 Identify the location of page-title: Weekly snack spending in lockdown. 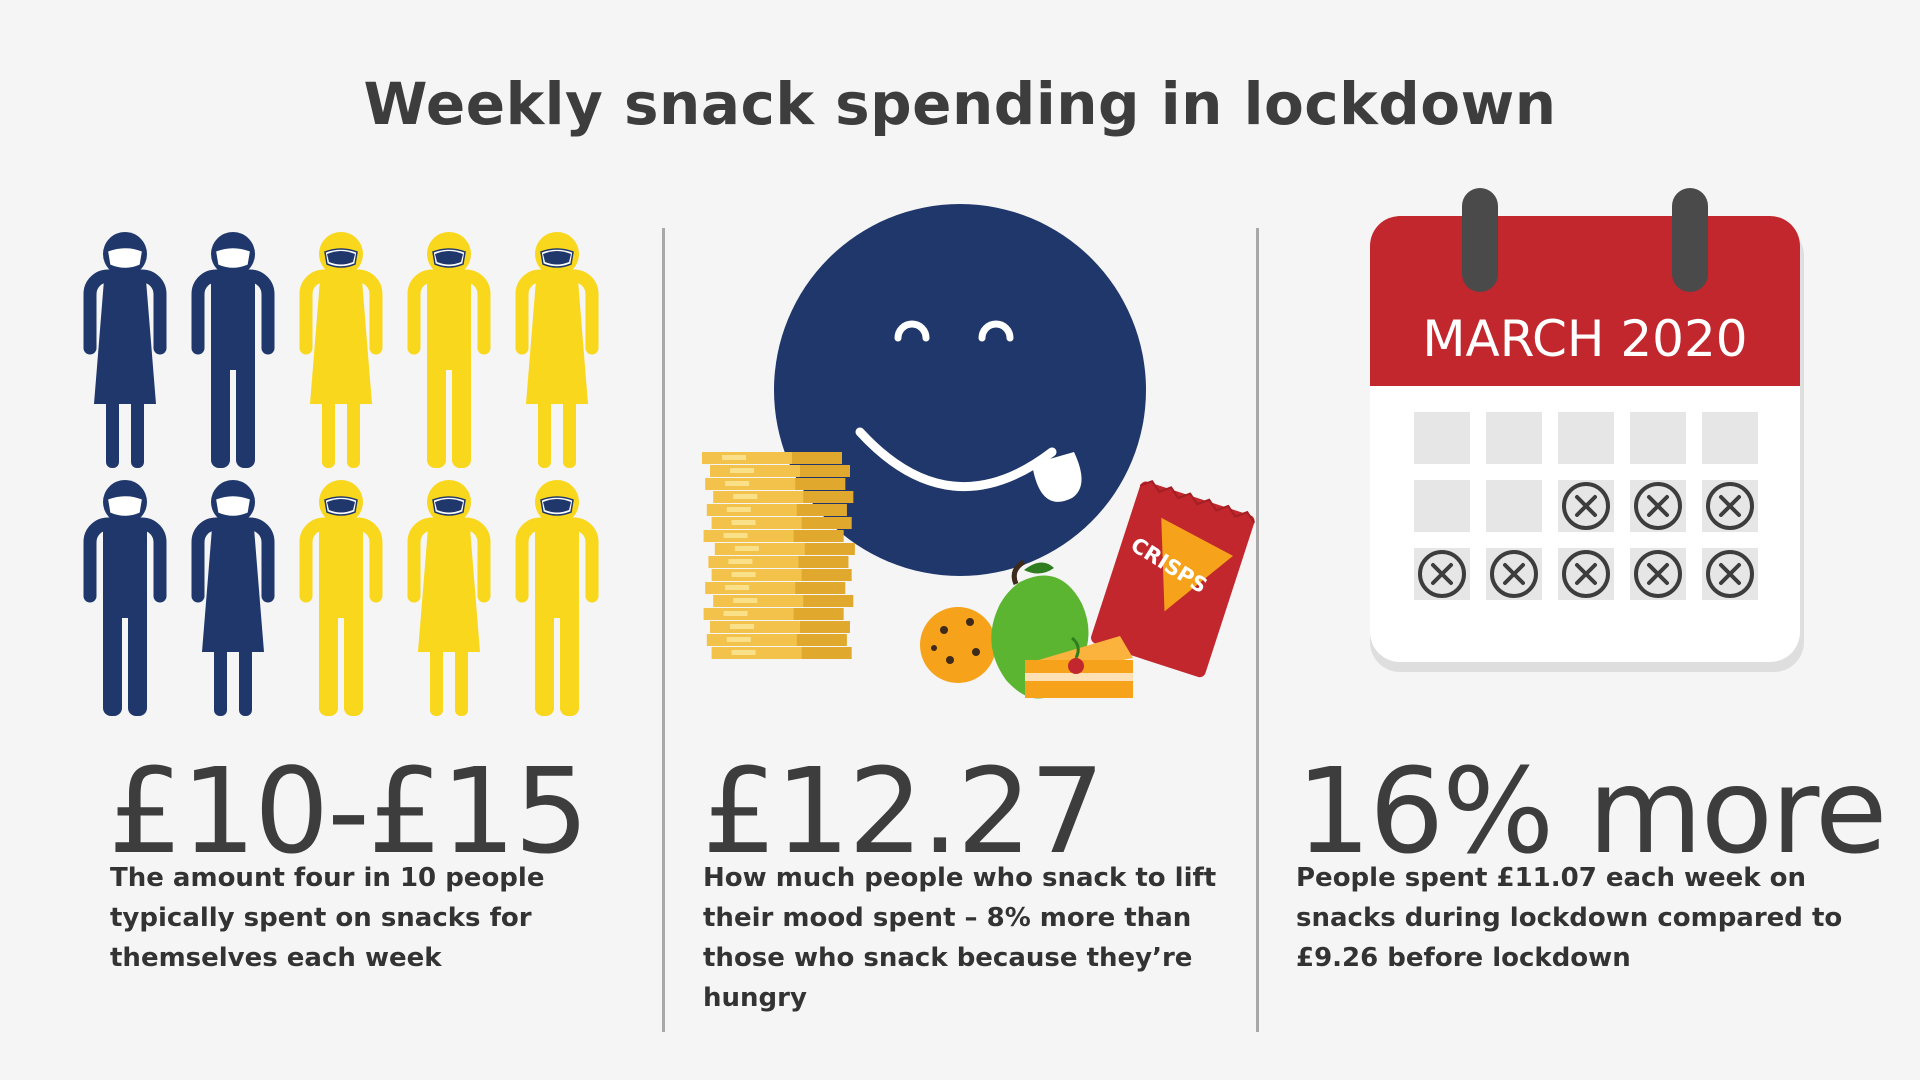
(960, 104).